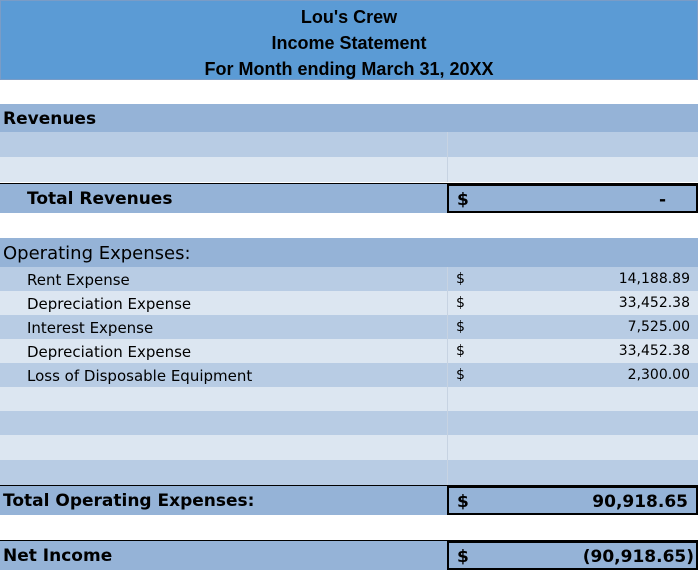 The image size is (700, 575). What do you see at coordinates (658, 375) in the screenshot?
I see `expense-value: 2,300.00` at bounding box center [658, 375].